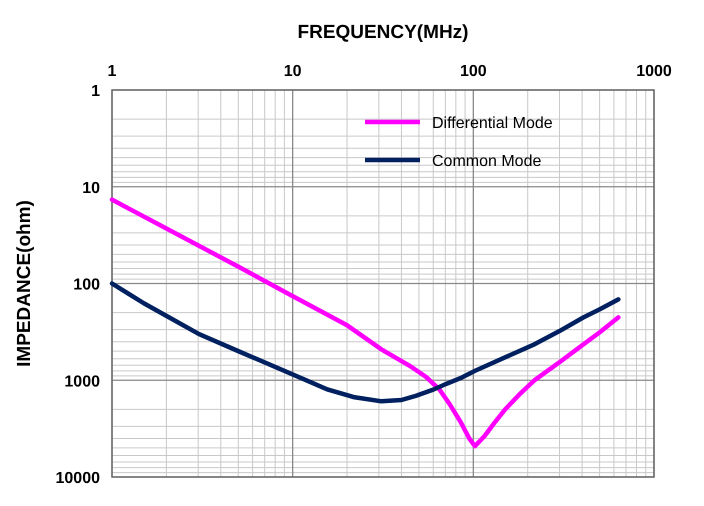  Describe the element at coordinates (91, 188) in the screenshot. I see `y-tick-label: 10` at that location.